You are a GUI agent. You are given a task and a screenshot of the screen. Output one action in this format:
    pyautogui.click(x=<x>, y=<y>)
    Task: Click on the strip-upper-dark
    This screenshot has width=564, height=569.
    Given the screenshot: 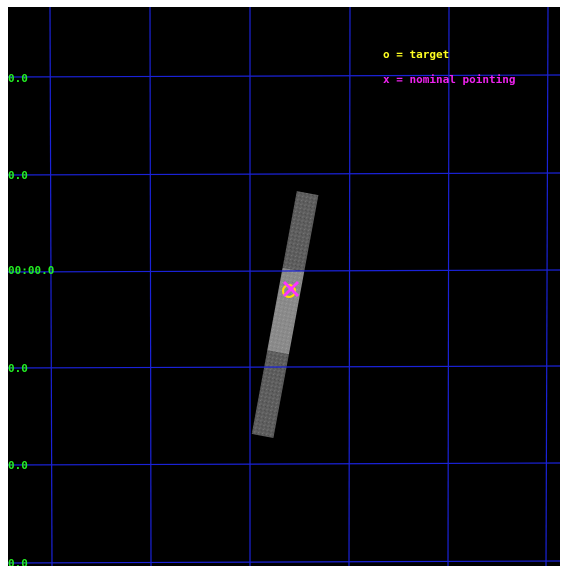 What is the action you would take?
    pyautogui.click(x=300, y=231)
    